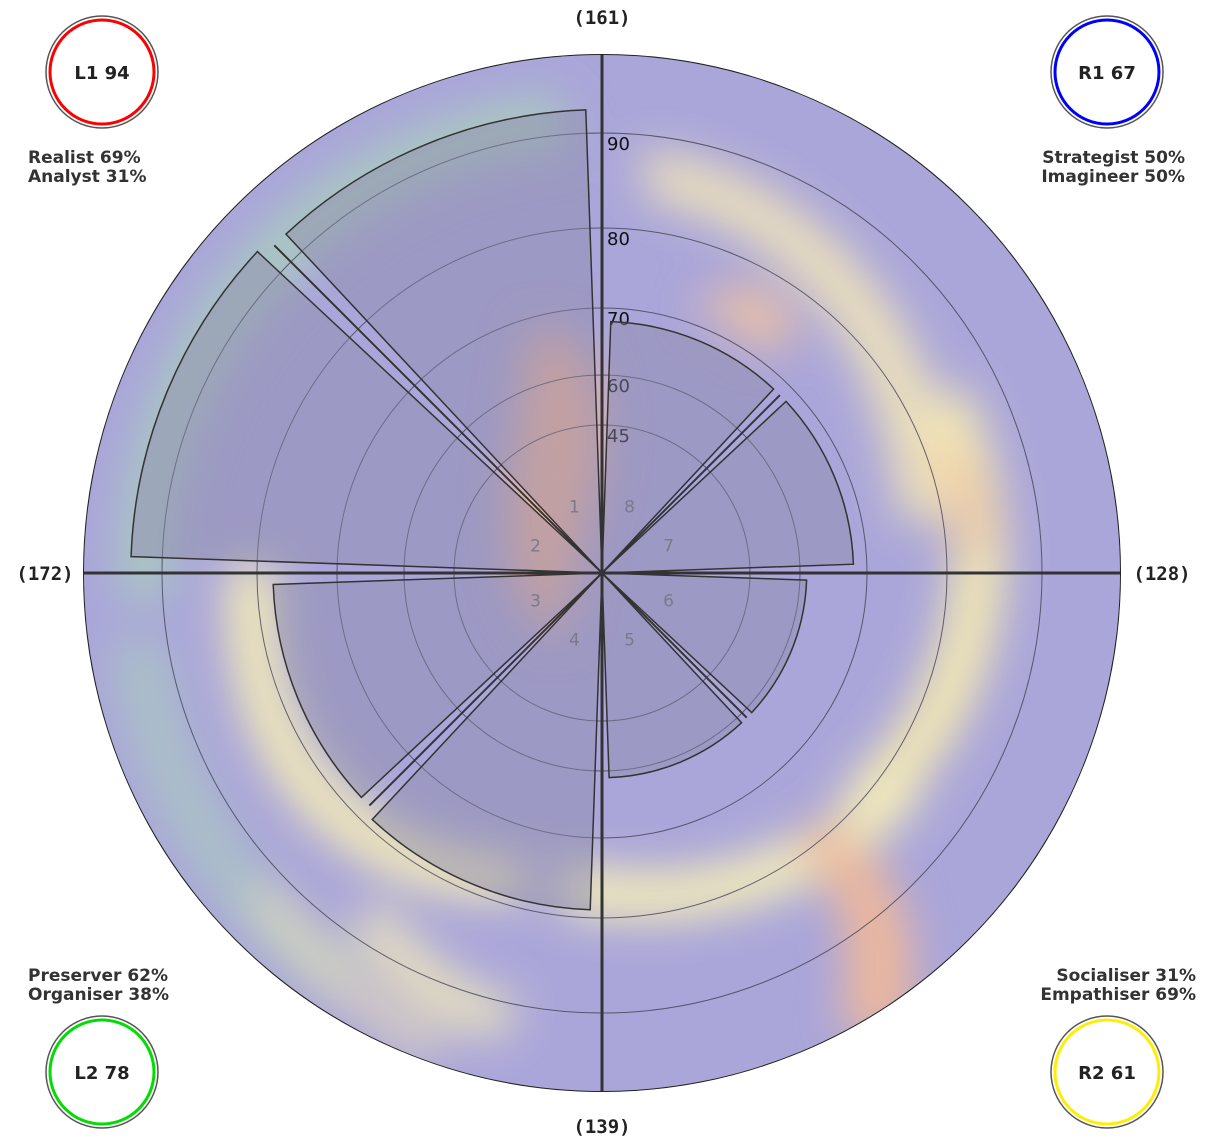 This screenshot has height=1142, width=1208. Describe the element at coordinates (98, 976) in the screenshot. I see `stat-l2-line1: Preserver 62%` at that location.